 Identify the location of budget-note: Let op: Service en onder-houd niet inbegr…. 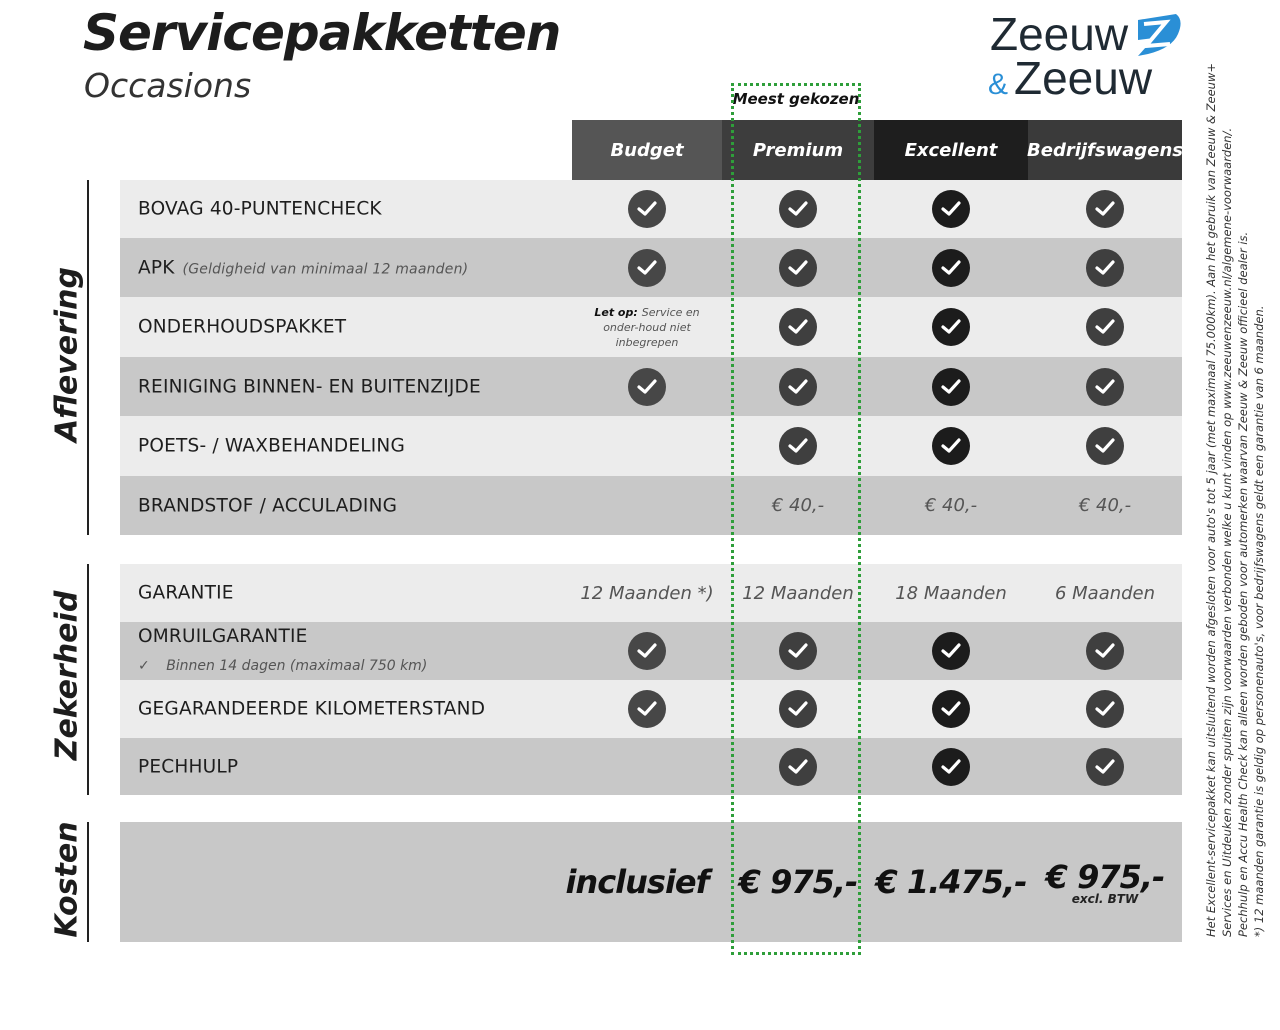
(647, 327).